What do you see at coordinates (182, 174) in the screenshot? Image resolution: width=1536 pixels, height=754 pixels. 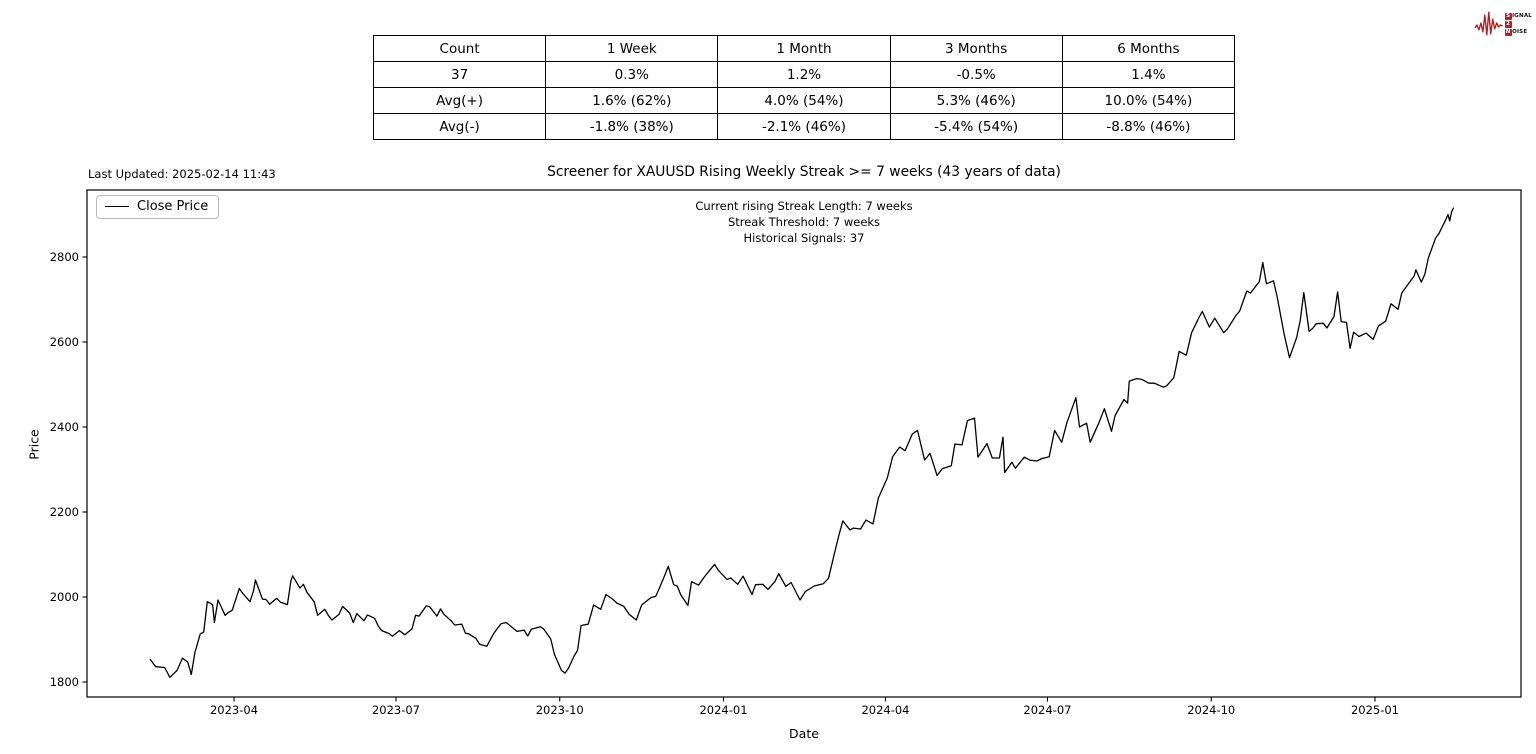 I see `last-updated-text: Last Updated: 2025-02-14 11:43` at bounding box center [182, 174].